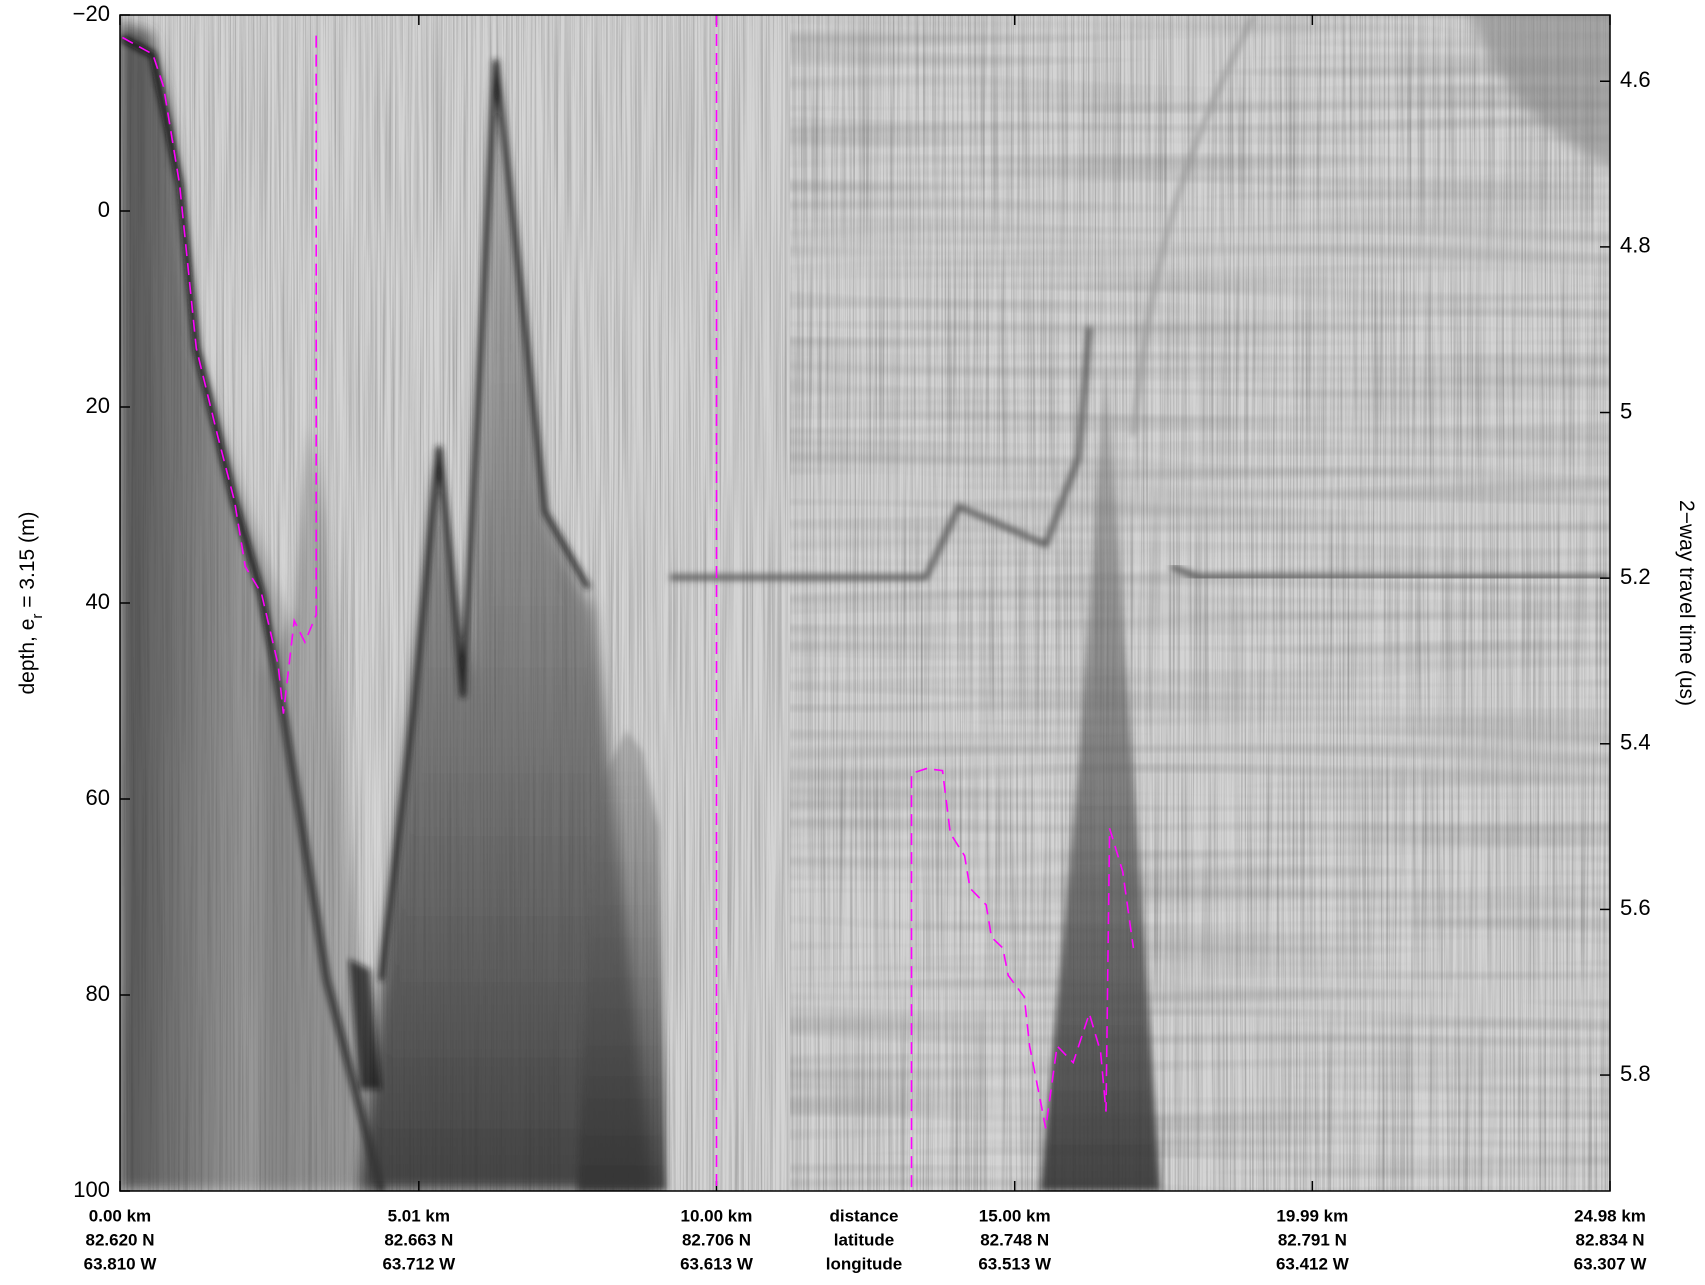 The height and width of the screenshot is (1285, 1705). I want to click on y-tick-label: 20, so click(98, 405).